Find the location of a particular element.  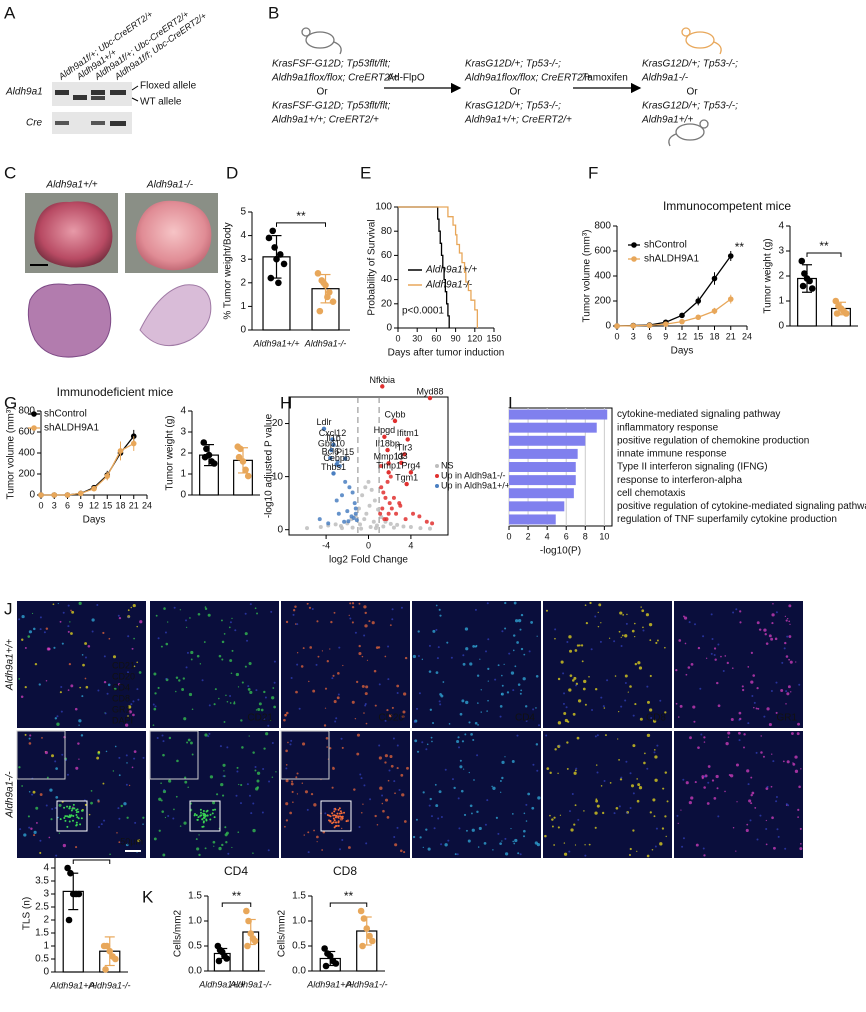

legend-label: shControl is located at coordinates (65, 414).